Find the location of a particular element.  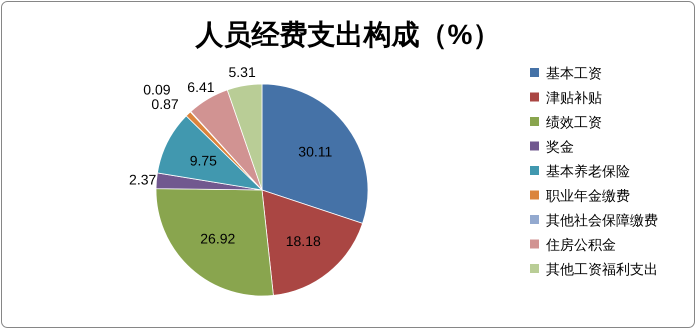

data-label: 26.92 is located at coordinates (218, 238).